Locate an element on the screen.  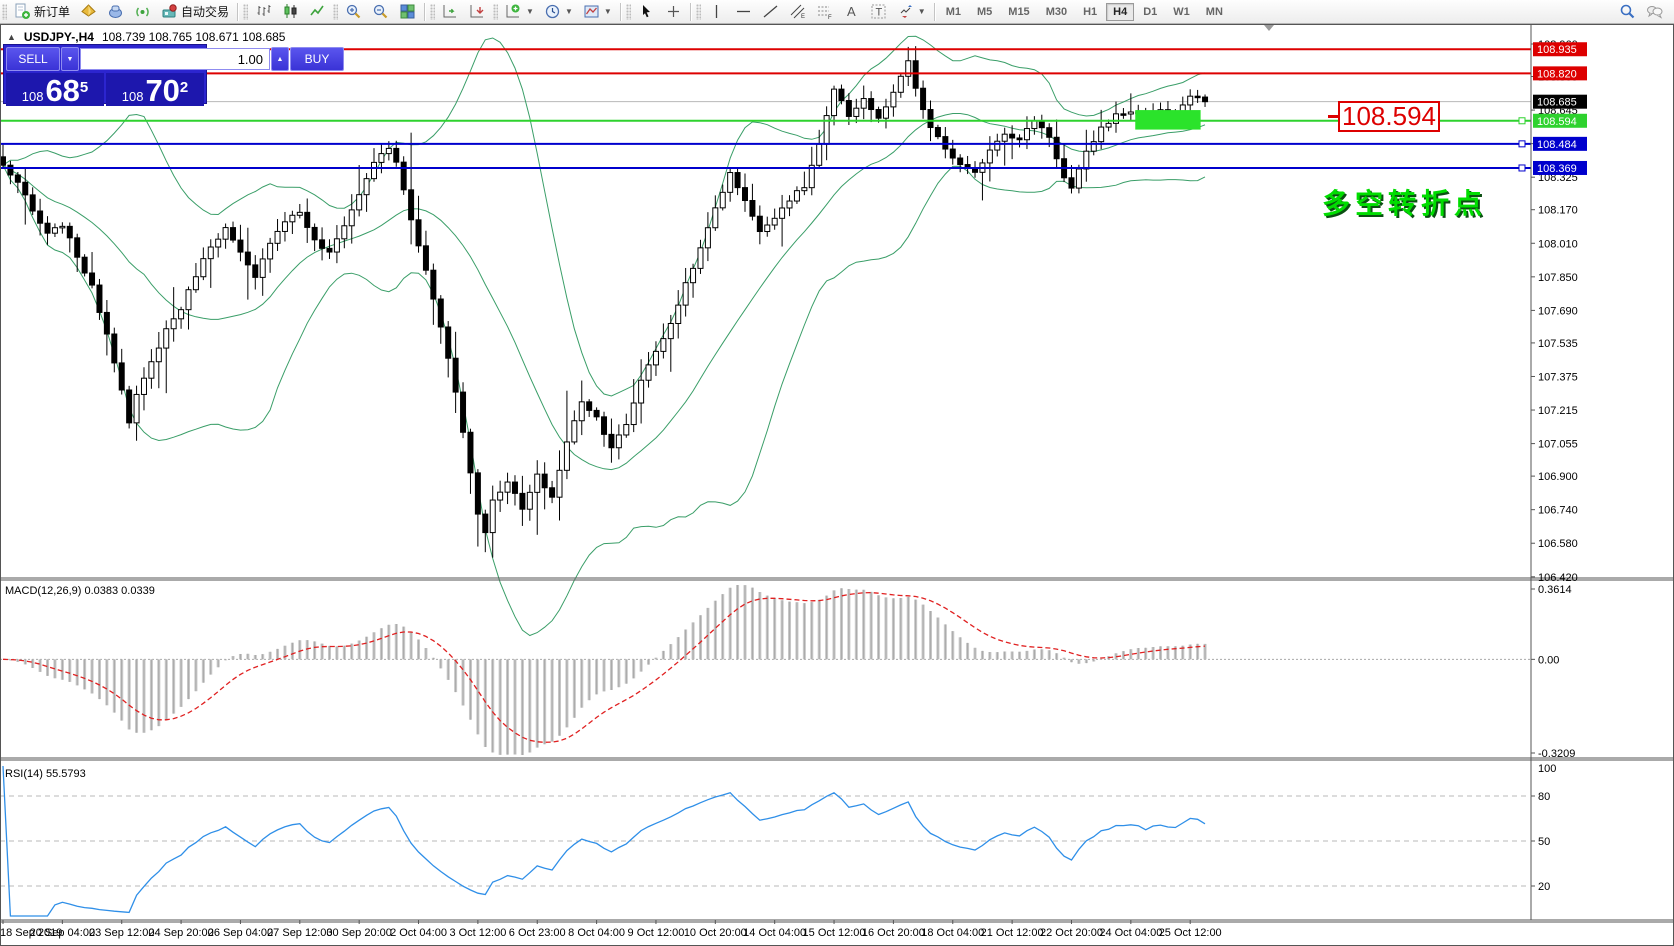
timeframe-W1: W1 is located at coordinates (1181, 11).